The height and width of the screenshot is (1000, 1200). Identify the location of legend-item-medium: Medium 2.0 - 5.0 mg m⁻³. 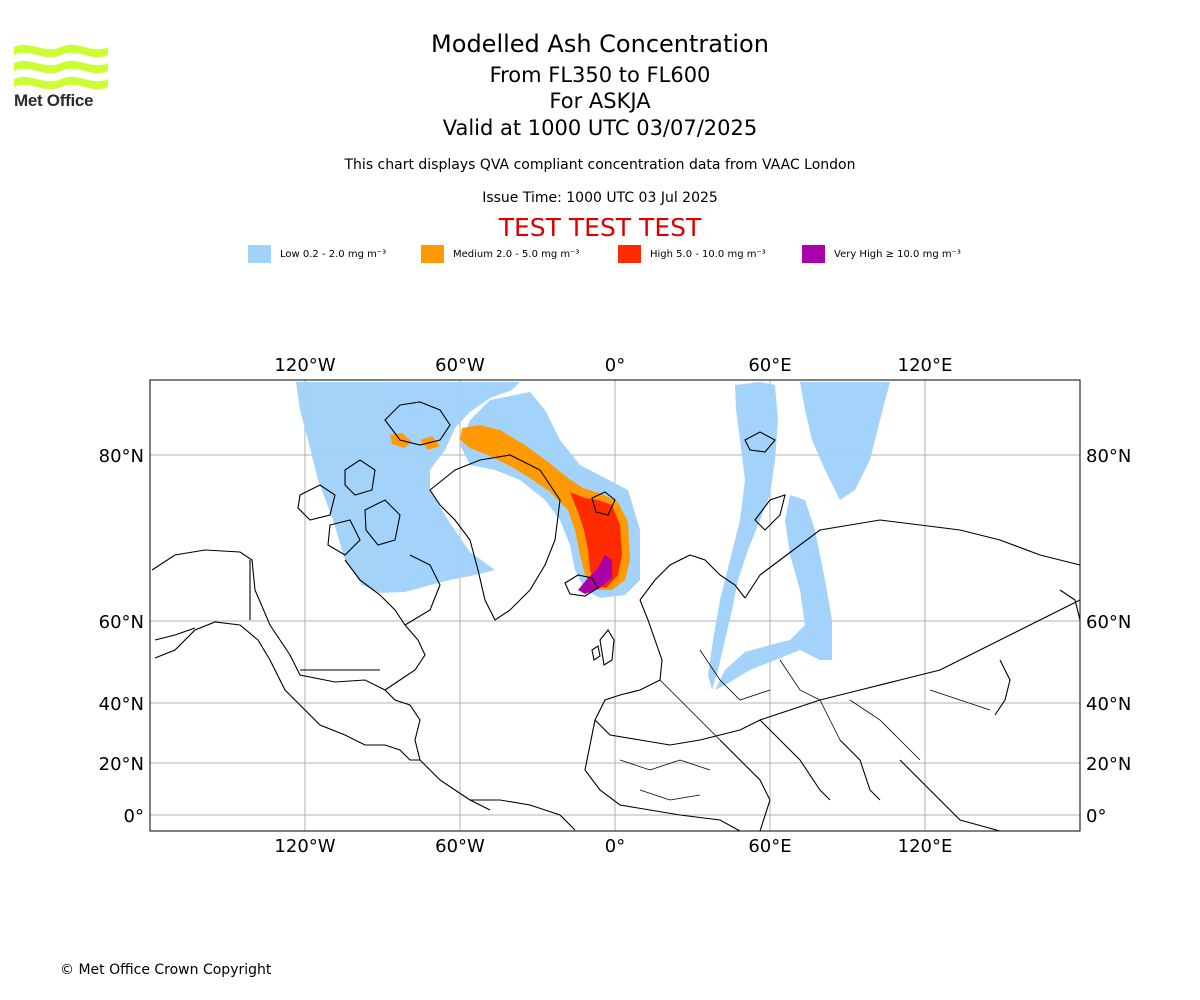
(500, 254).